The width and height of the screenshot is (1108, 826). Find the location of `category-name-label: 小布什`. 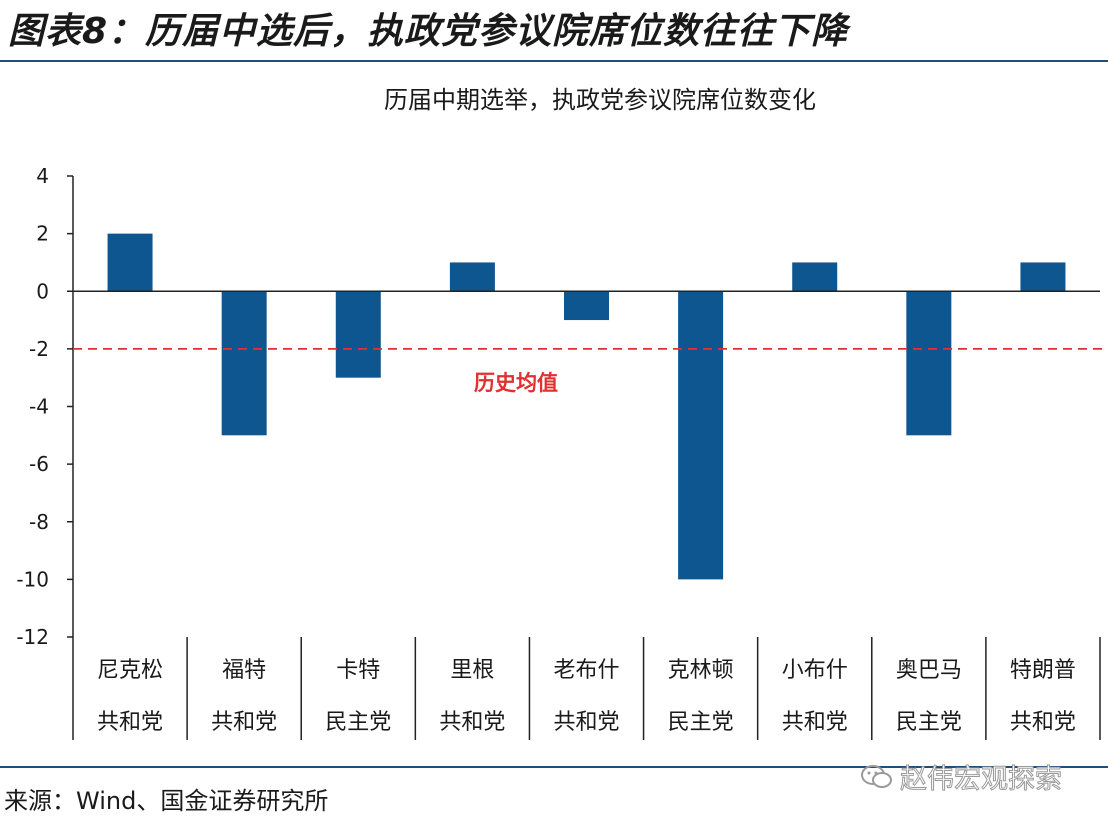

category-name-label: 小布什 is located at coordinates (815, 670).